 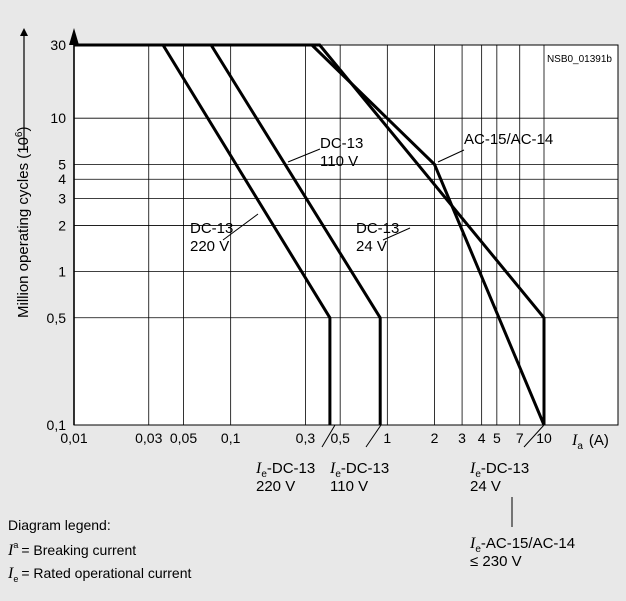 I want to click on ie-label-ac15-ac14: Ie-AC-15/AC-14 ≤ 230 V, so click(x=522, y=533).